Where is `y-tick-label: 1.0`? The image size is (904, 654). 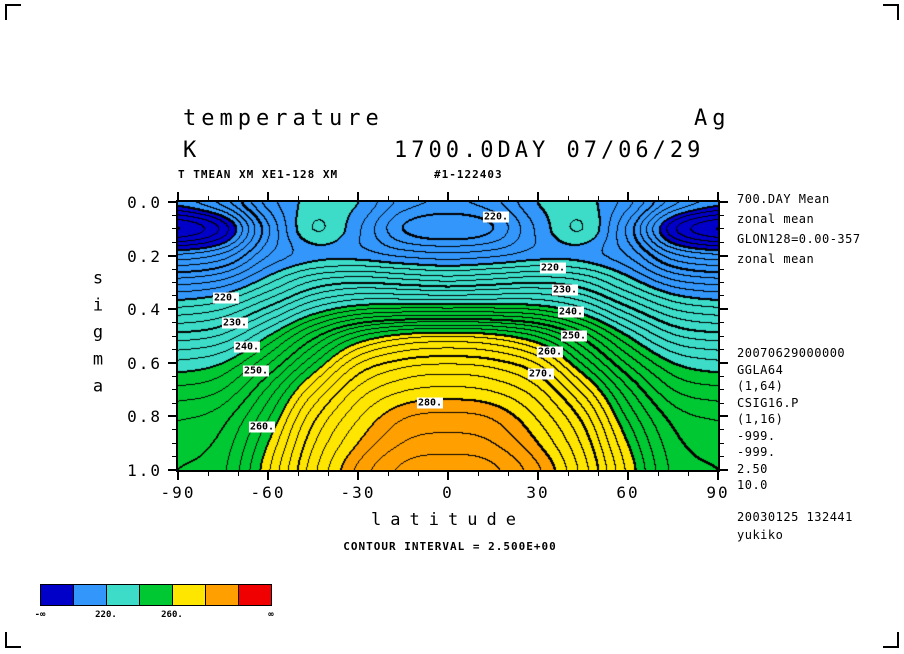
y-tick-label: 1.0 is located at coordinates (144, 470).